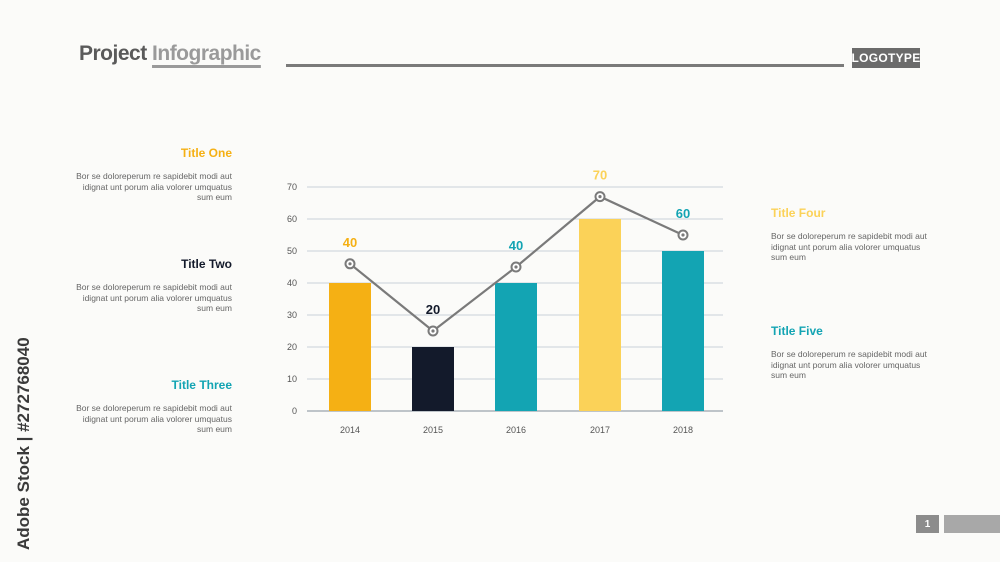 The height and width of the screenshot is (562, 1000). Describe the element at coordinates (292, 283) in the screenshot. I see `y-tick-label: 40` at that location.